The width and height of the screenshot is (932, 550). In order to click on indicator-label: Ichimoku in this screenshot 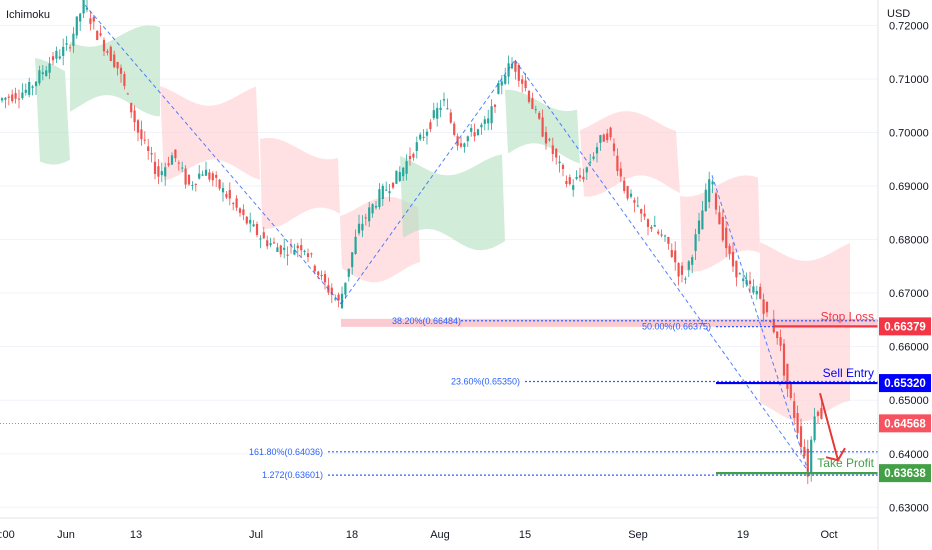, I will do `click(28, 15)`.